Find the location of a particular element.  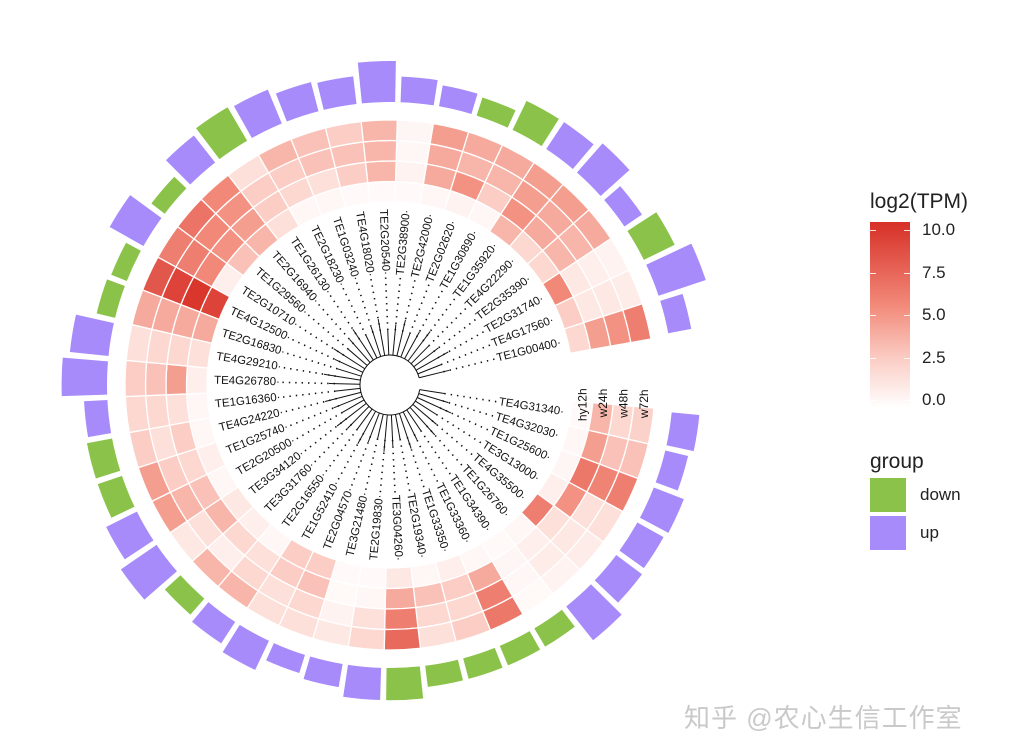

colorbar-tick-label: 0.0 is located at coordinates (934, 399).